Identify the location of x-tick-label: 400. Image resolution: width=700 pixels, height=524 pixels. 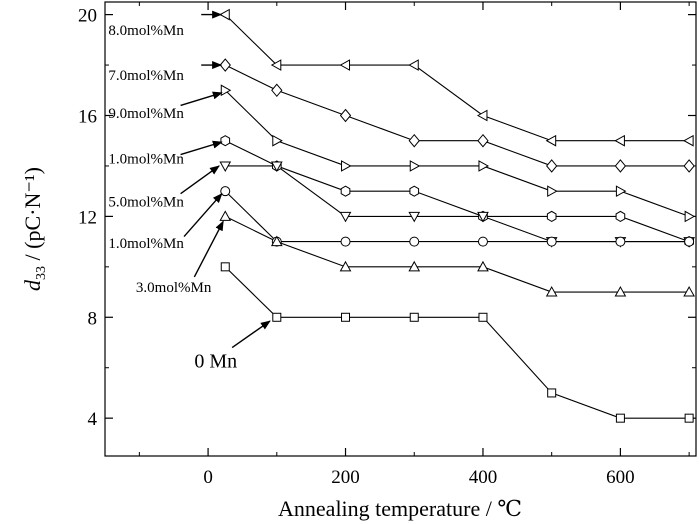
(483, 477).